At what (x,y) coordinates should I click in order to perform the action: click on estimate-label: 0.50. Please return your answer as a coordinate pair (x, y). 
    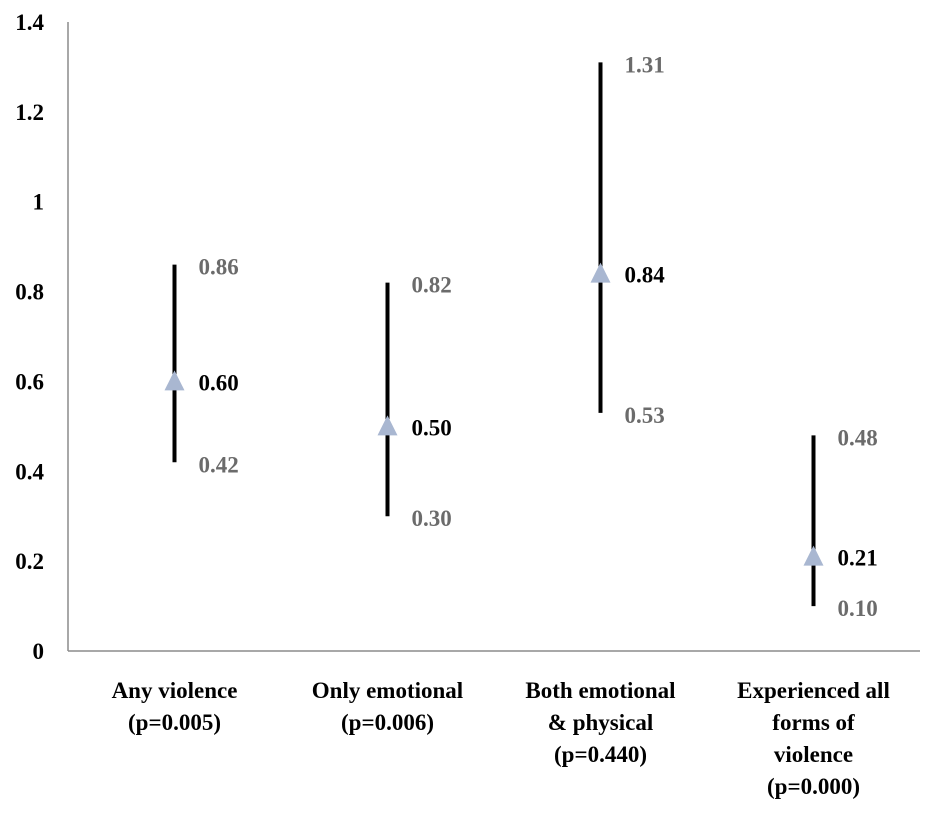
    Looking at the image, I should click on (432, 427).